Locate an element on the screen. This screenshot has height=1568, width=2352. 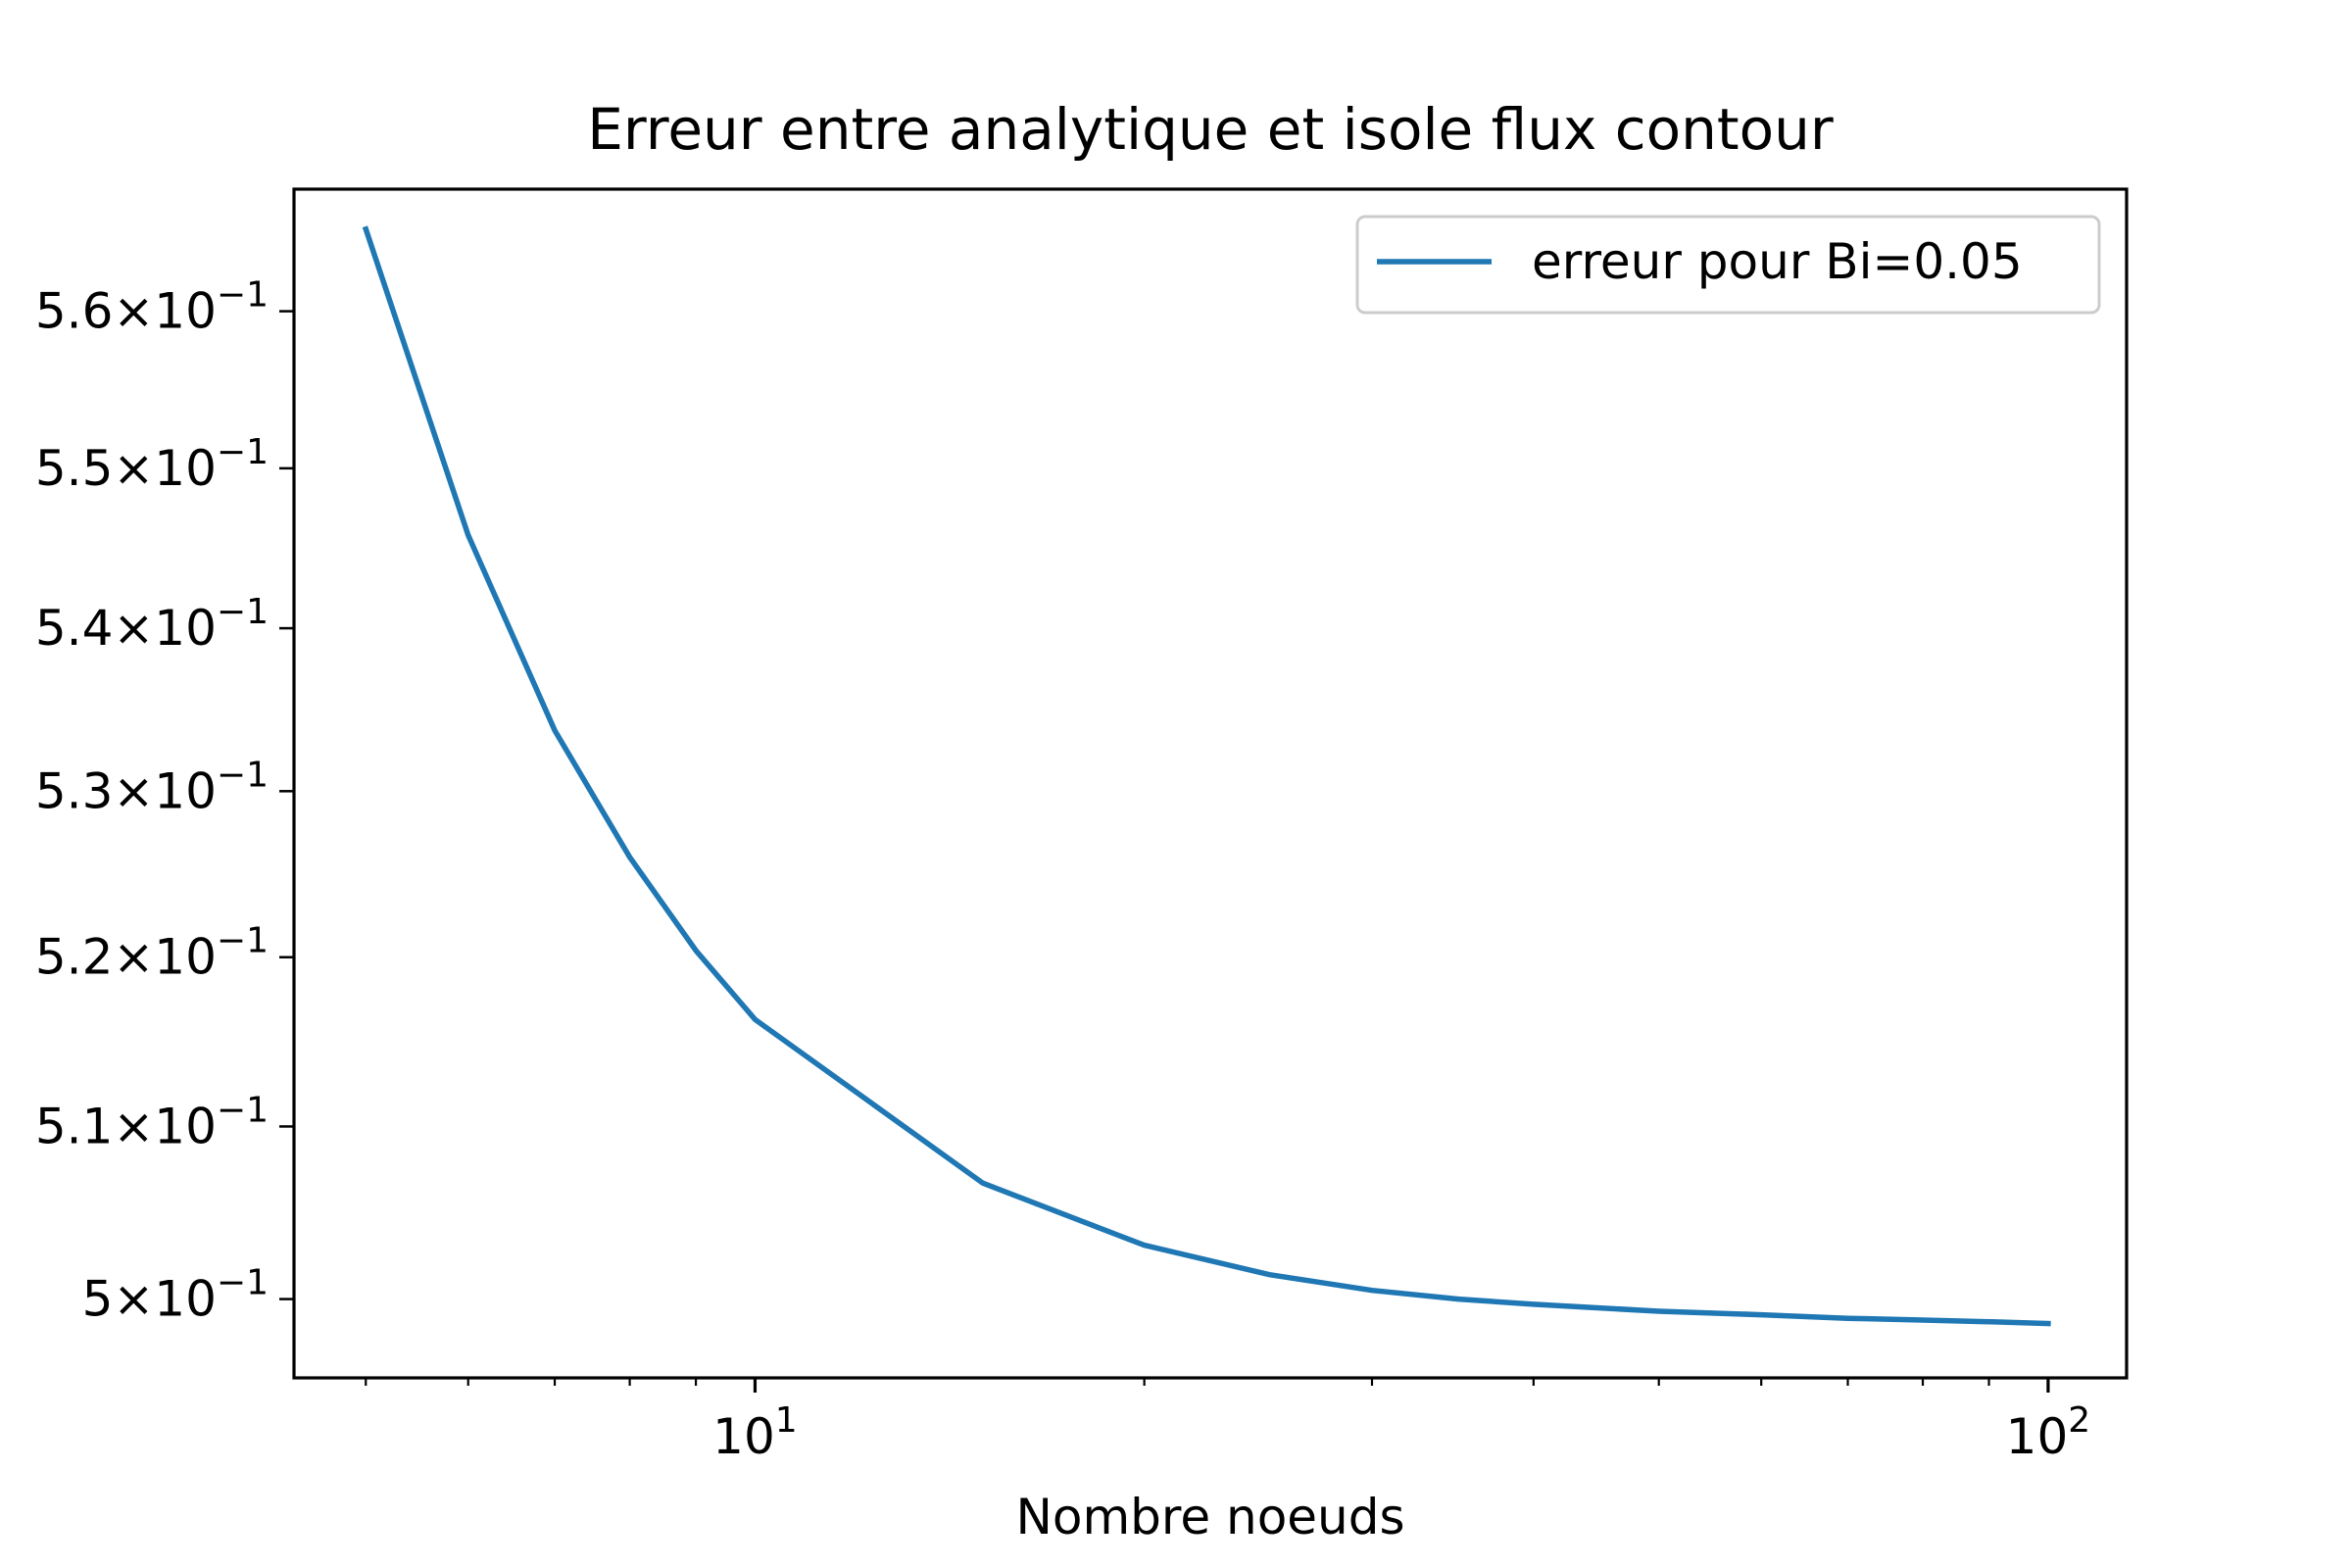
legend-label: erreur pour Bi=0.05 is located at coordinates (1777, 261).